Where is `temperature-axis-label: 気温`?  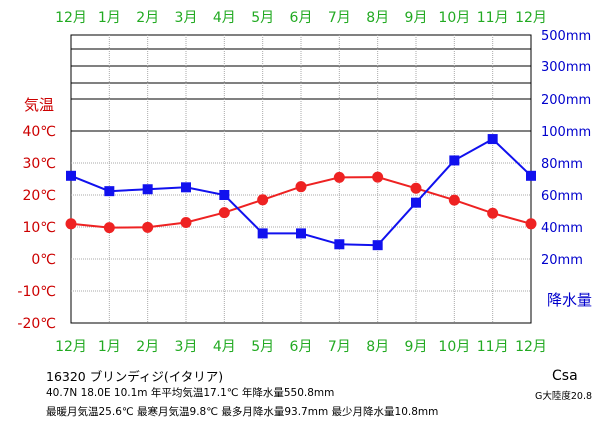 temperature-axis-label: 気温 is located at coordinates (39, 105).